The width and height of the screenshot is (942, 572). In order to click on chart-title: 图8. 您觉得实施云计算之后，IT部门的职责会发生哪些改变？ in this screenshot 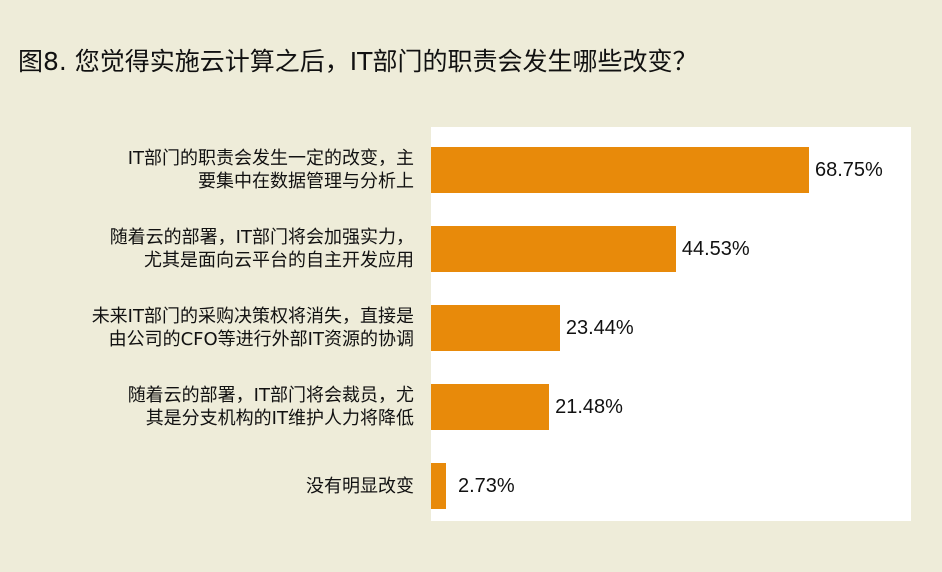, I will do `click(358, 61)`.